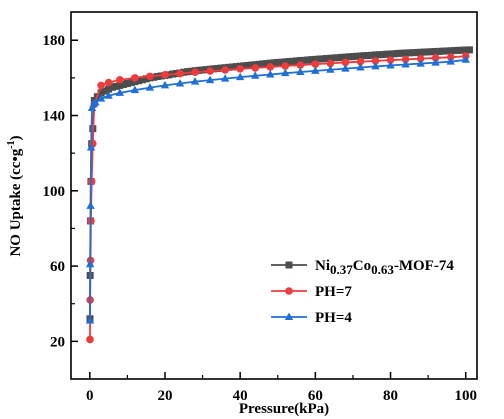 The height and width of the screenshot is (419, 504). What do you see at coordinates (390, 396) in the screenshot?
I see `x-tick-label: 80` at bounding box center [390, 396].